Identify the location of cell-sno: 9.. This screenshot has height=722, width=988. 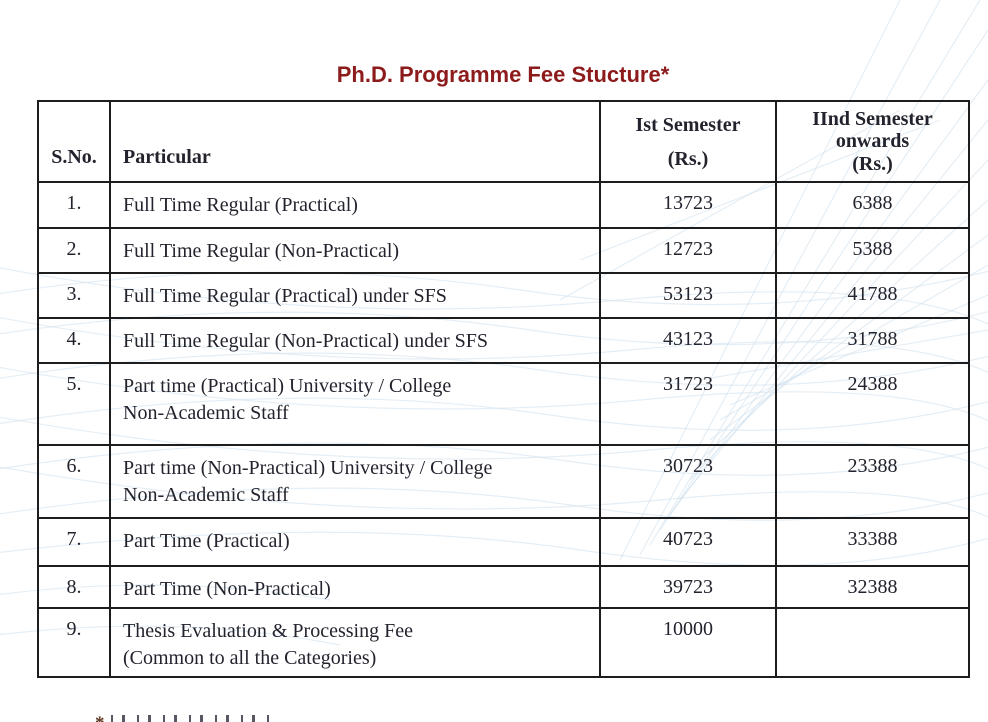
(74, 643).